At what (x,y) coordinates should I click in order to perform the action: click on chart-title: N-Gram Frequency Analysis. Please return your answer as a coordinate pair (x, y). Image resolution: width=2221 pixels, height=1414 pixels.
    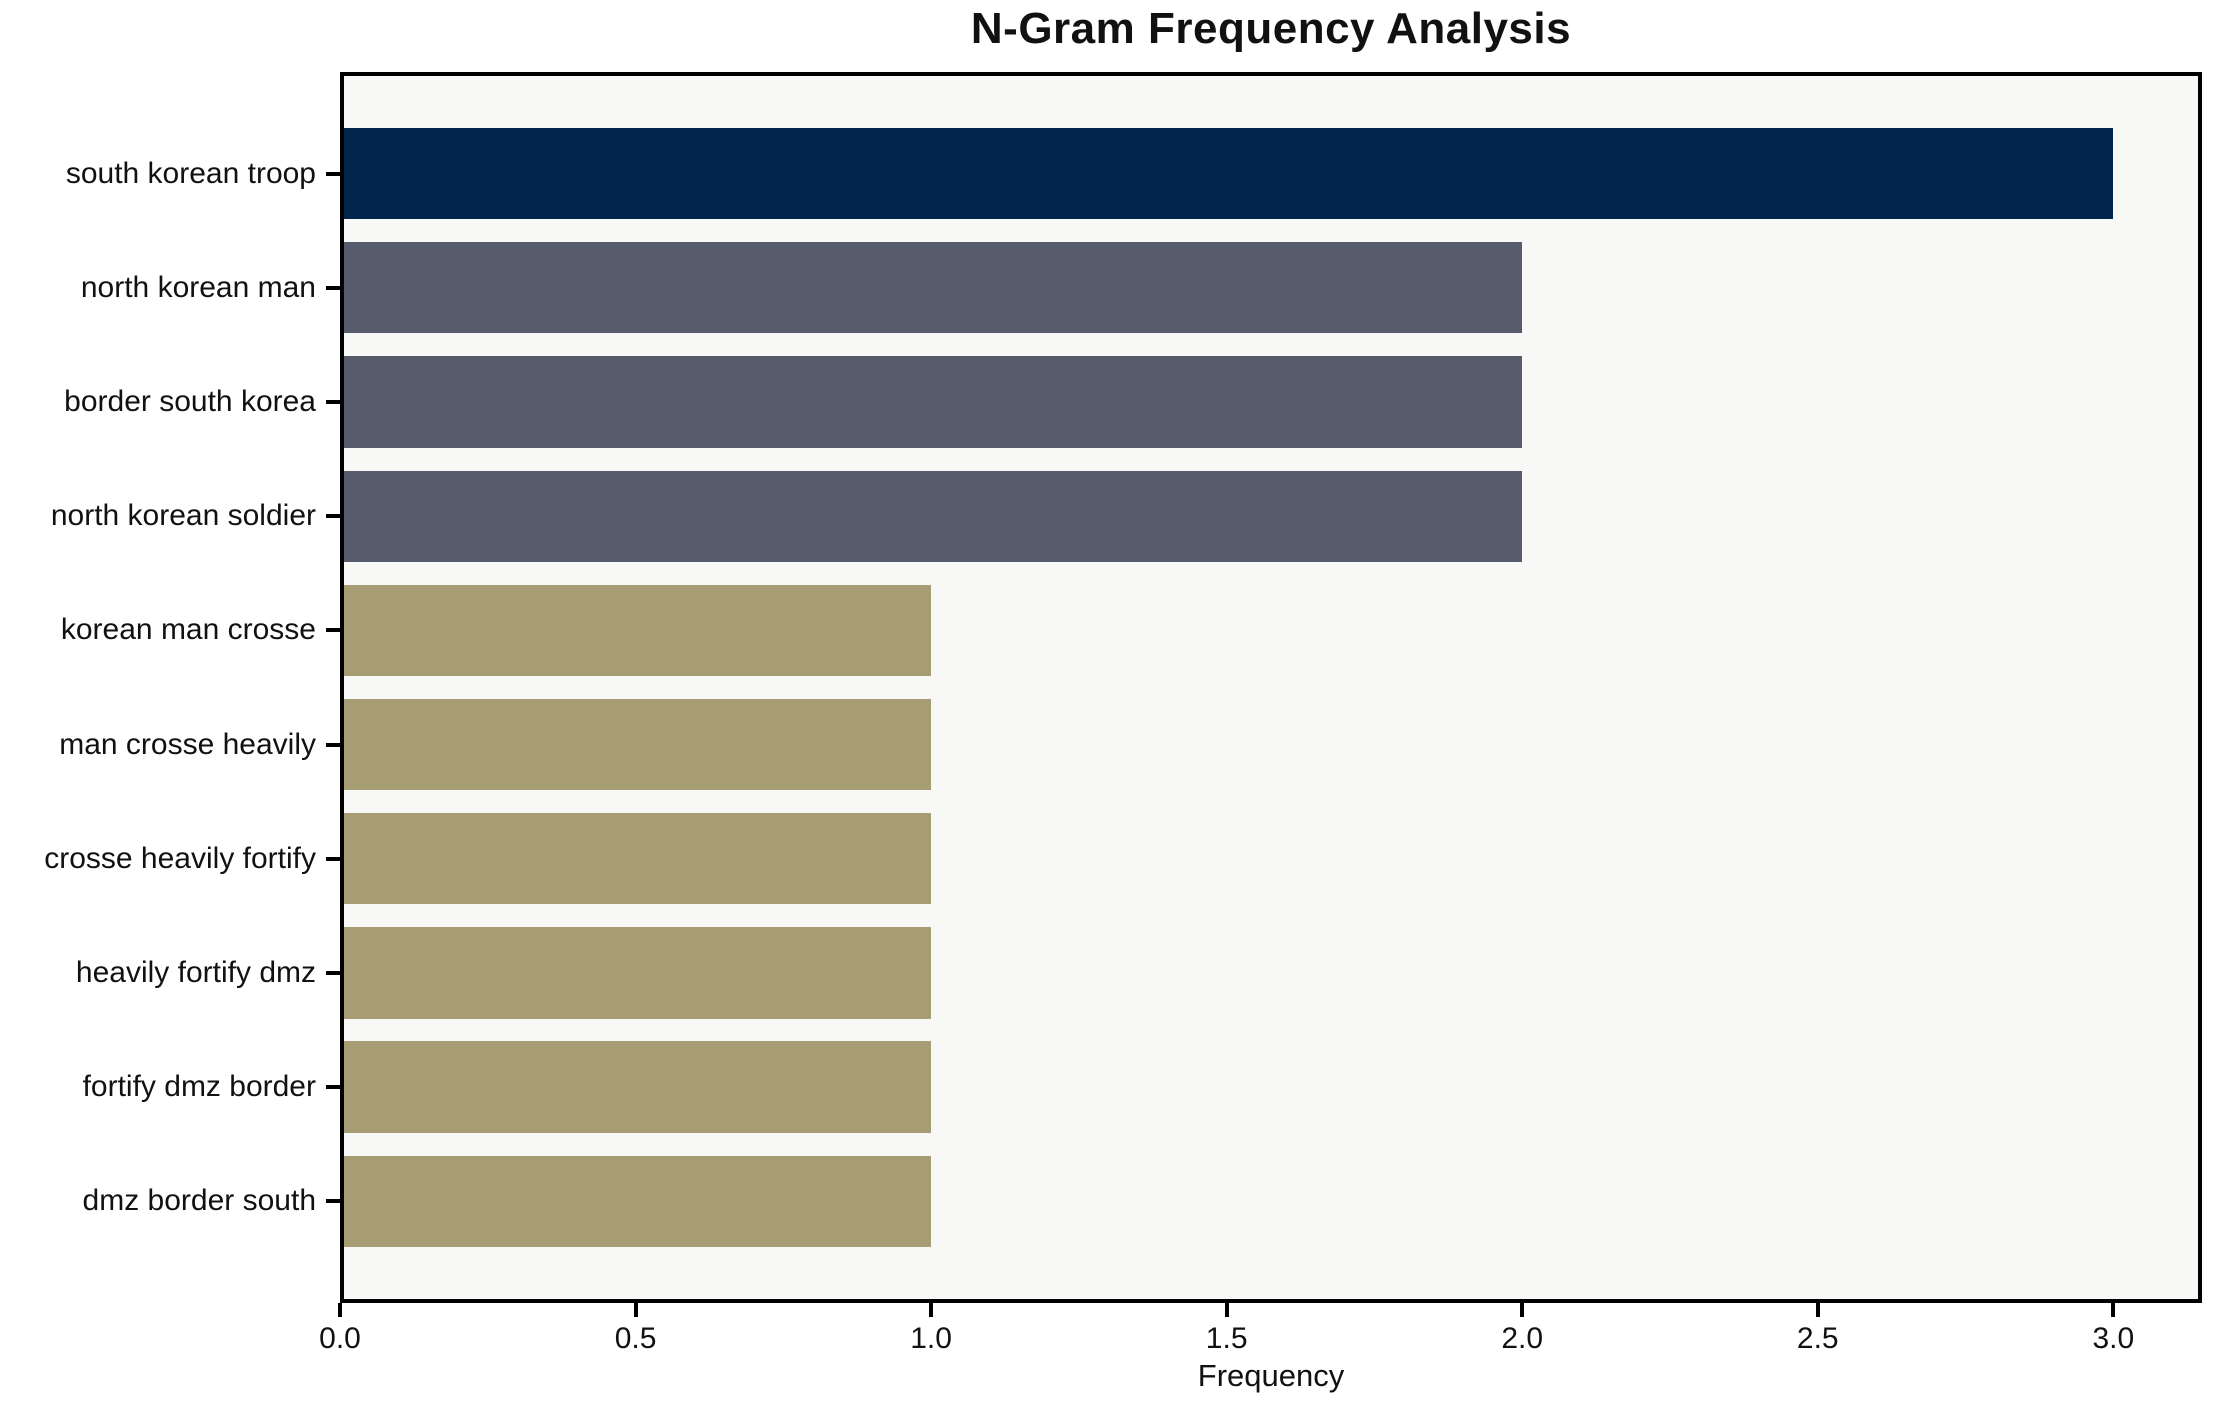
    Looking at the image, I should click on (1271, 28).